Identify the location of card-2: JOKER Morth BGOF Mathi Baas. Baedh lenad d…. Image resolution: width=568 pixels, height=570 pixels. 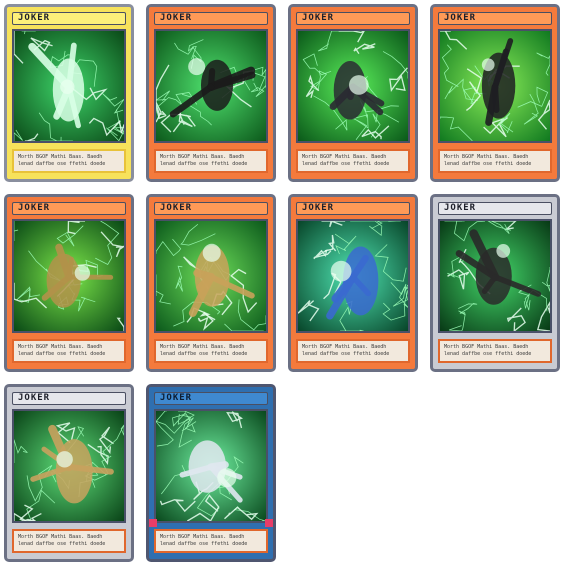
(211, 93).